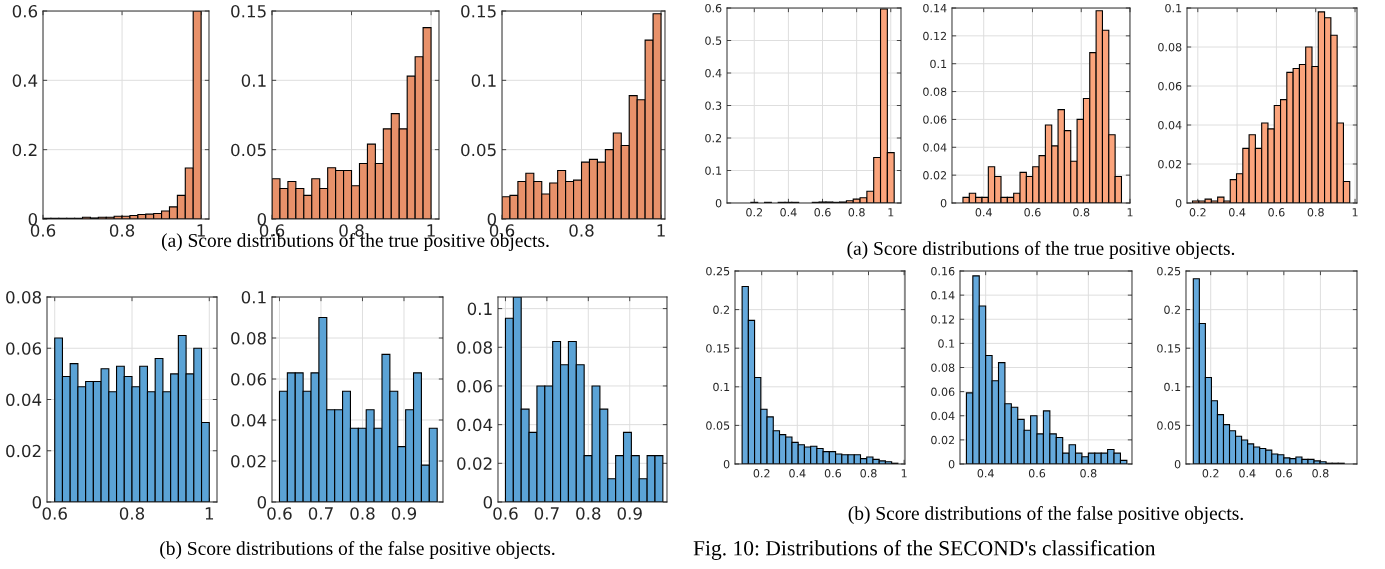 This screenshot has height=569, width=1385. What do you see at coordinates (943, 271) in the screenshot?
I see `y-tick-label: 0.16` at bounding box center [943, 271].